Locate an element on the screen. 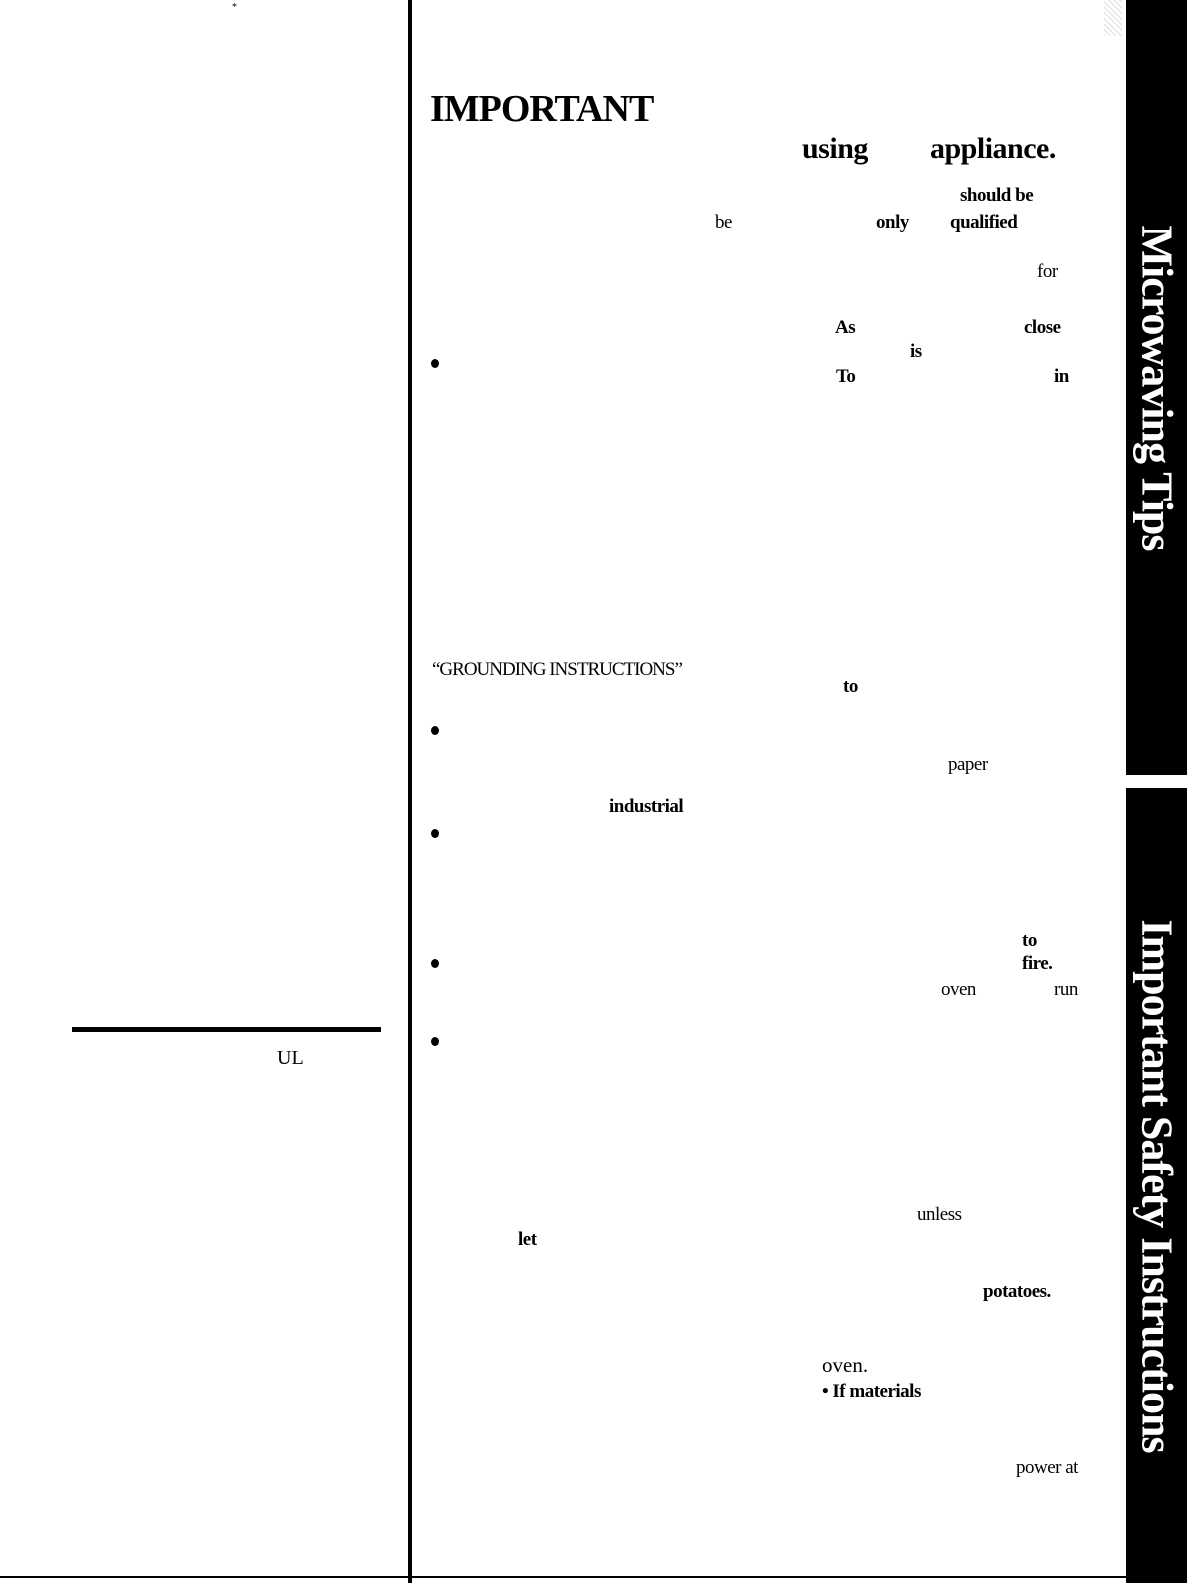 Image resolution: width=1187 pixels, height=1583 pixels. bottom-rule is located at coordinates (565, 1577).